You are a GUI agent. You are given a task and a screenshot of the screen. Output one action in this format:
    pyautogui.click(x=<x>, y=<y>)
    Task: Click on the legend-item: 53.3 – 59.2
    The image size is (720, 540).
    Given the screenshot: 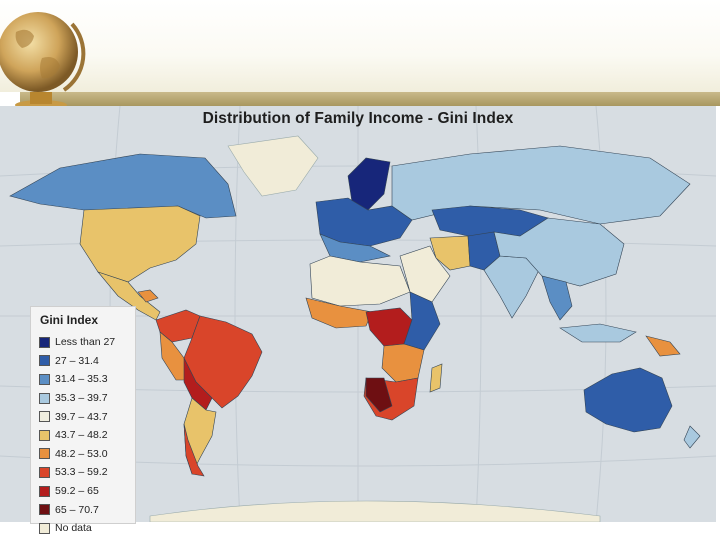 What is the action you would take?
    pyautogui.click(x=77, y=472)
    